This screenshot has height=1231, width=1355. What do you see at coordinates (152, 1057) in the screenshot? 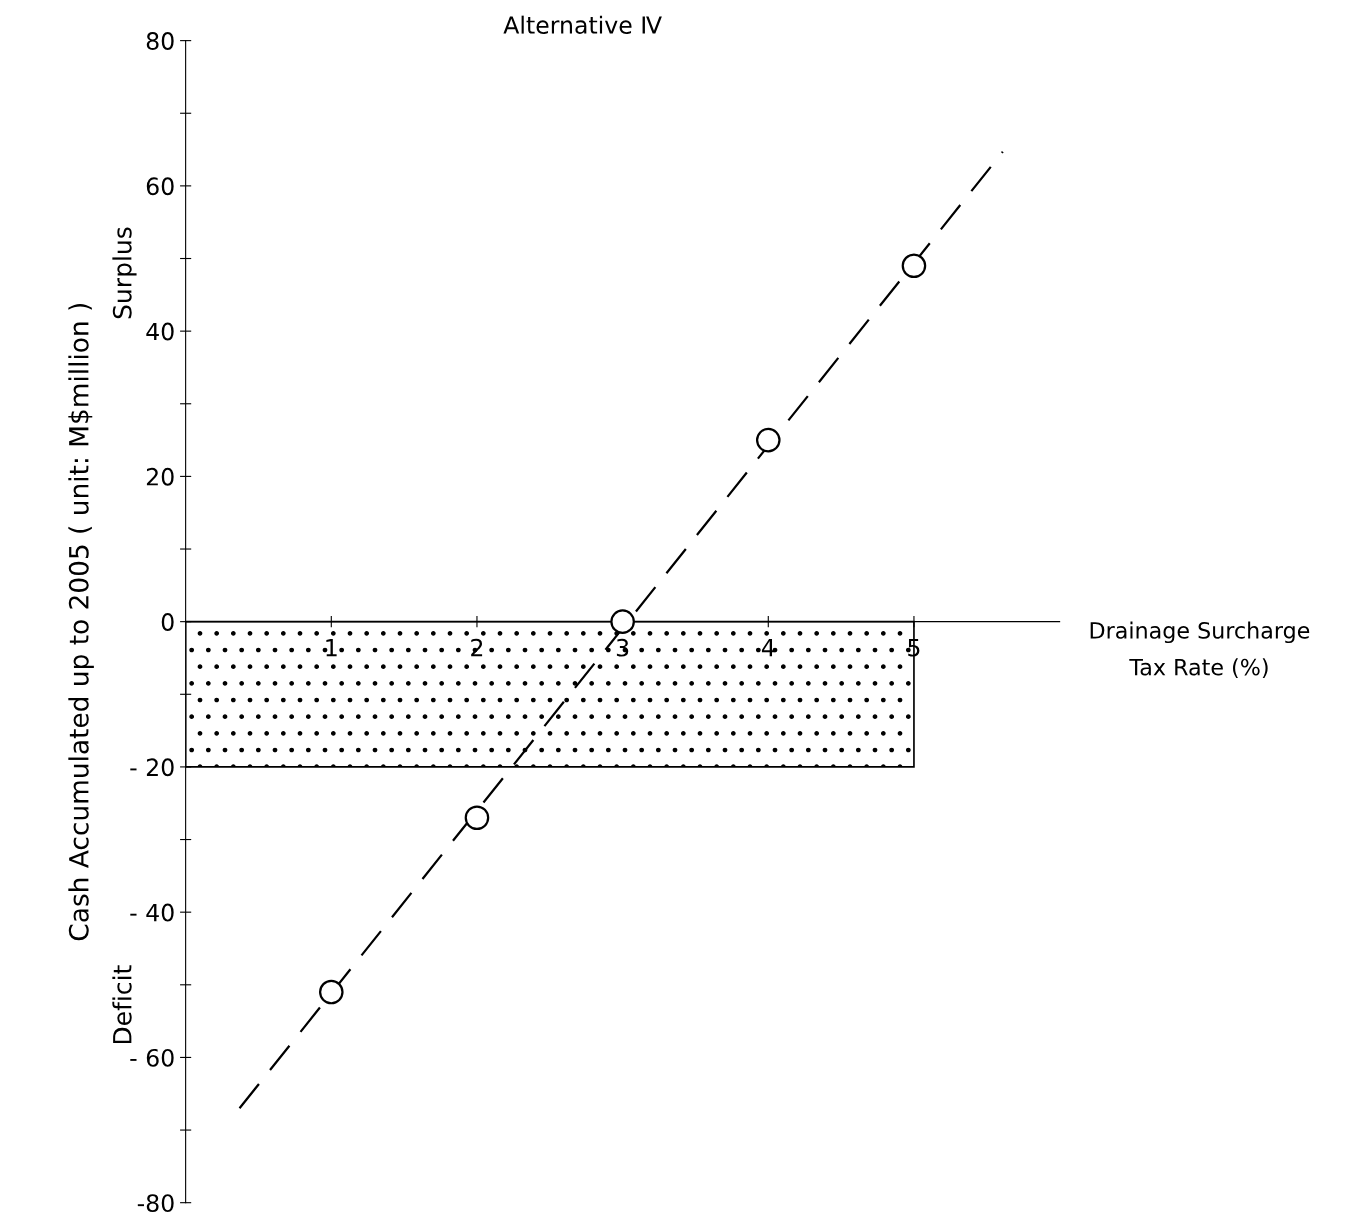
I see `y-tick-label: - 60` at bounding box center [152, 1057].